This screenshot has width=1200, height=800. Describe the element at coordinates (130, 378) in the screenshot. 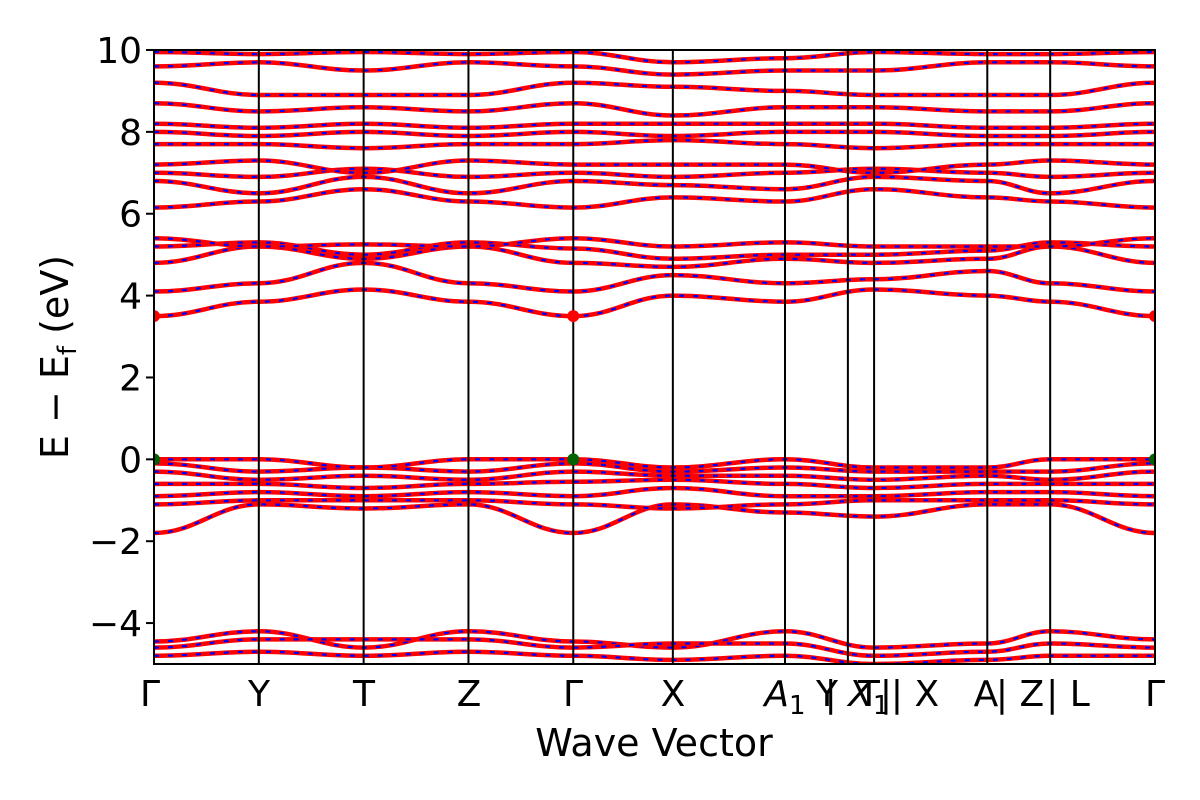

I see `y-tick-label-3: 2` at that location.